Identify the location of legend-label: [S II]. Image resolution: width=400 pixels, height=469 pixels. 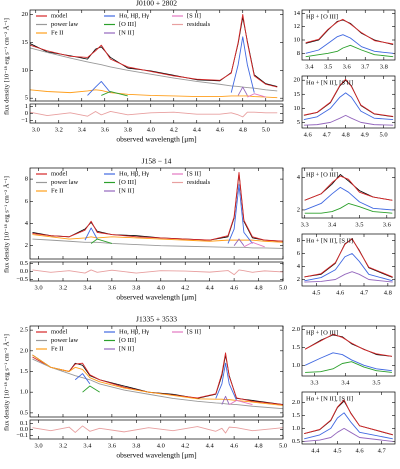
(194, 173).